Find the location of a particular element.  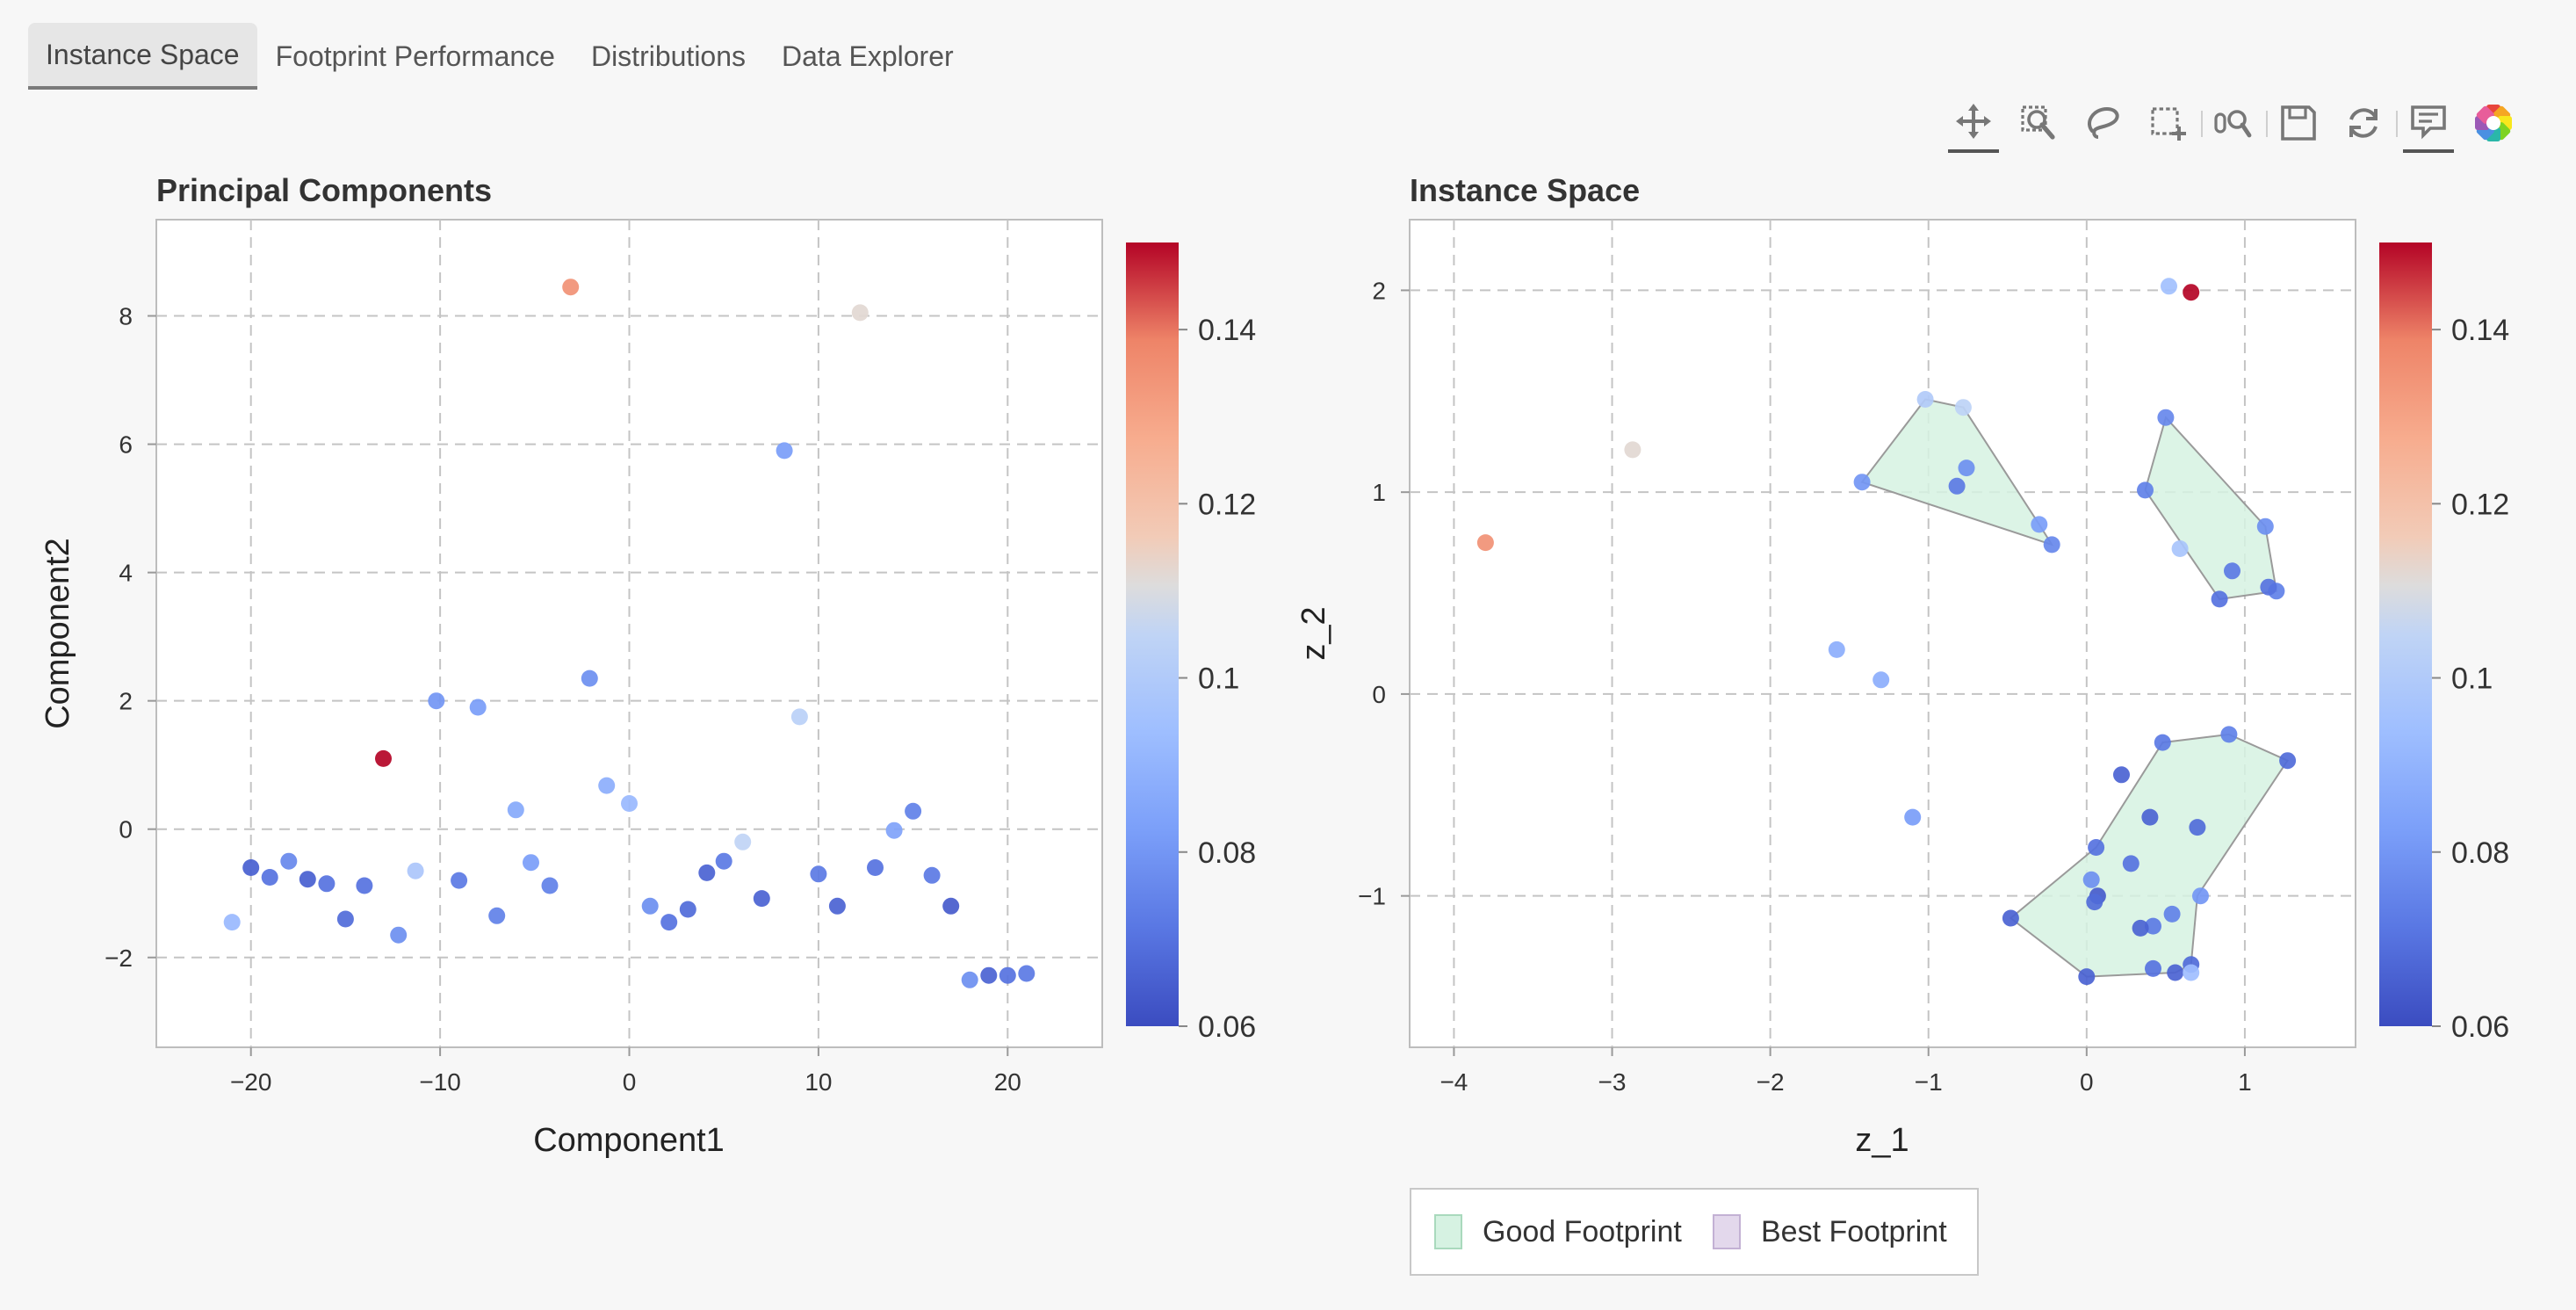

hover-tool-icon is located at coordinates (2428, 123).